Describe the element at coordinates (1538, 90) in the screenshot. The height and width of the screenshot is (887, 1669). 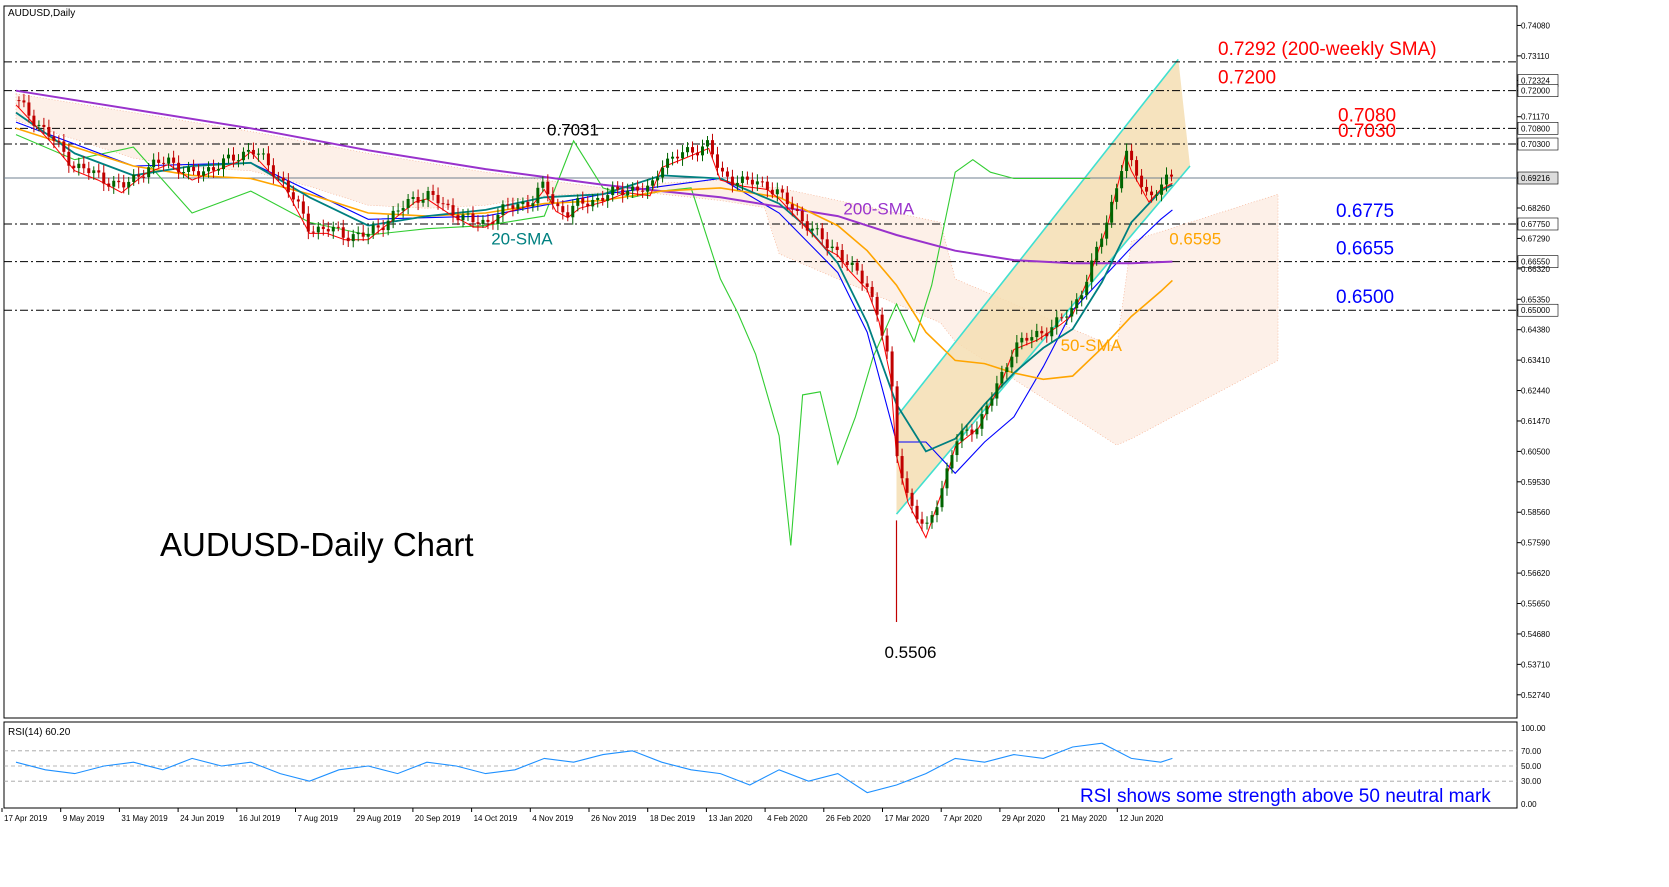
I see `y-tick-highlight` at that location.